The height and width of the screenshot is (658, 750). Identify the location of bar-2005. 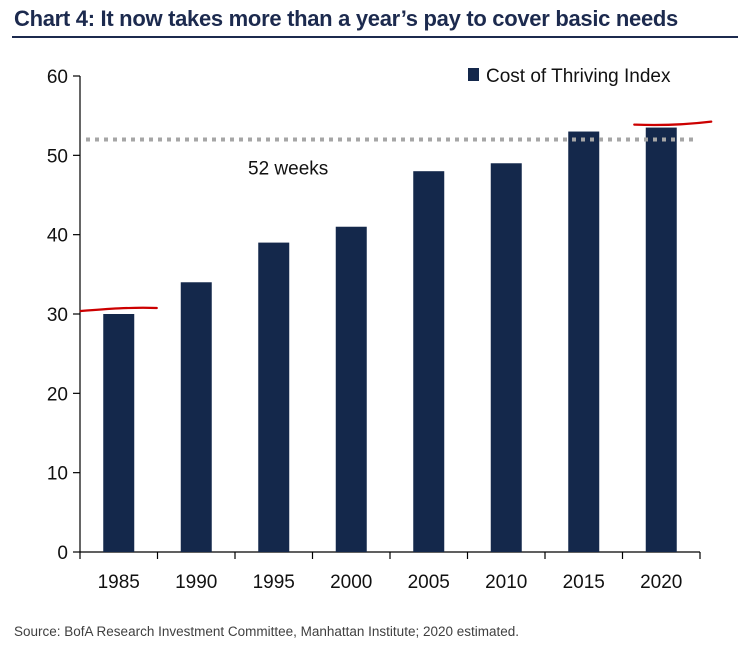
(429, 361).